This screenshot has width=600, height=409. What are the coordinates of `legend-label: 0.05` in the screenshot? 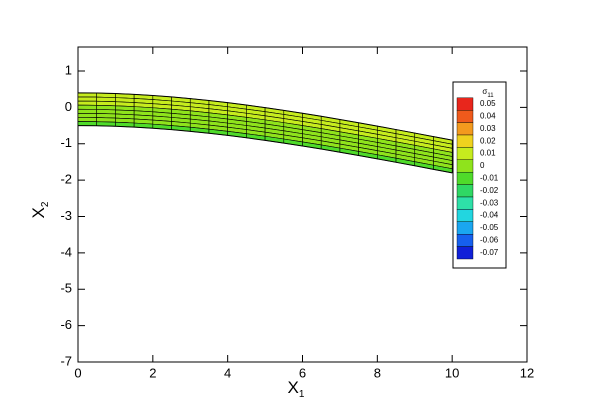 It's located at (488, 103).